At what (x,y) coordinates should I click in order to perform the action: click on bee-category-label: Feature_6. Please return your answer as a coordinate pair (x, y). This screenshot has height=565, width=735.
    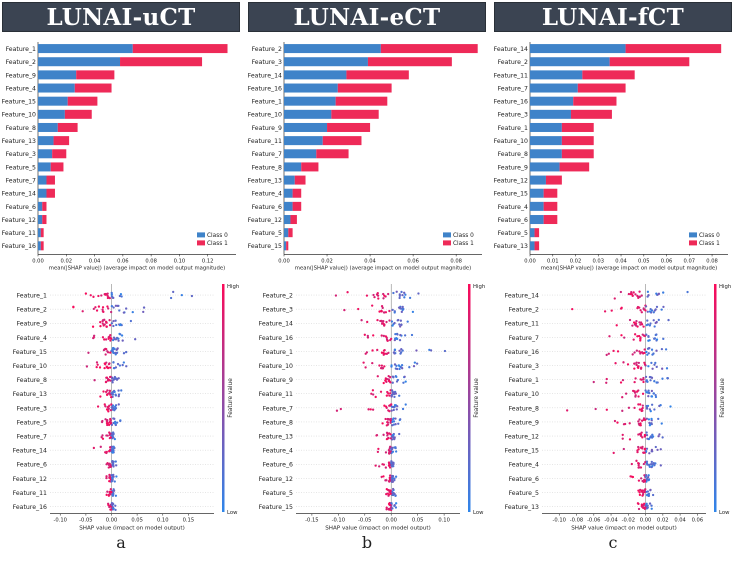
    Looking at the image, I should click on (524, 479).